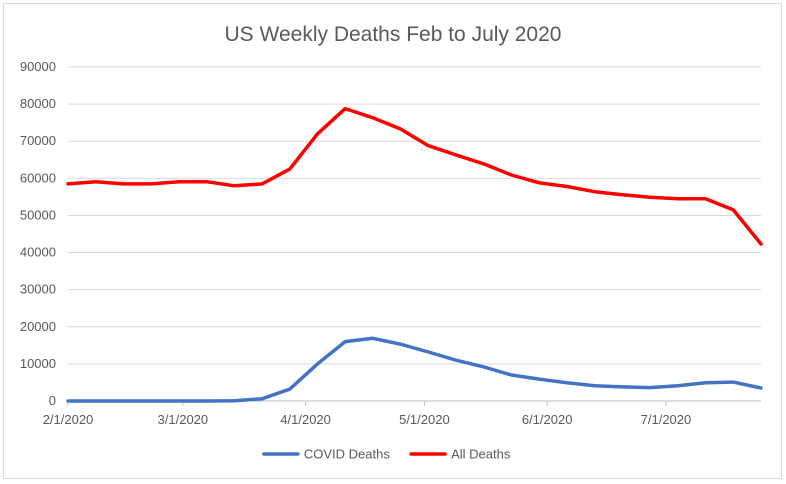  What do you see at coordinates (68, 419) in the screenshot?
I see `x-tick-label: 2/1/2020` at bounding box center [68, 419].